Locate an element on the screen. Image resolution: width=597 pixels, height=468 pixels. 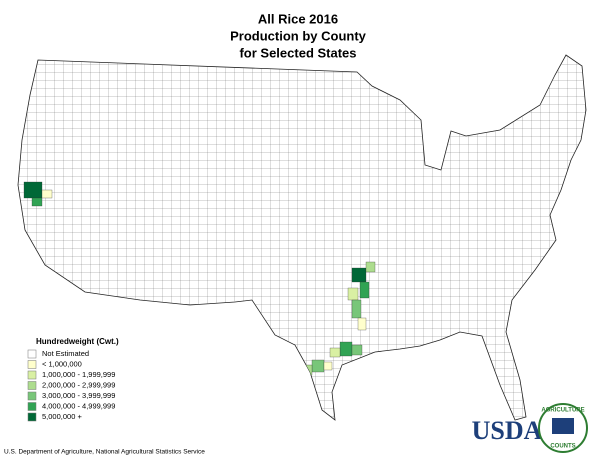
logo-emblem is located at coordinates (563, 426).